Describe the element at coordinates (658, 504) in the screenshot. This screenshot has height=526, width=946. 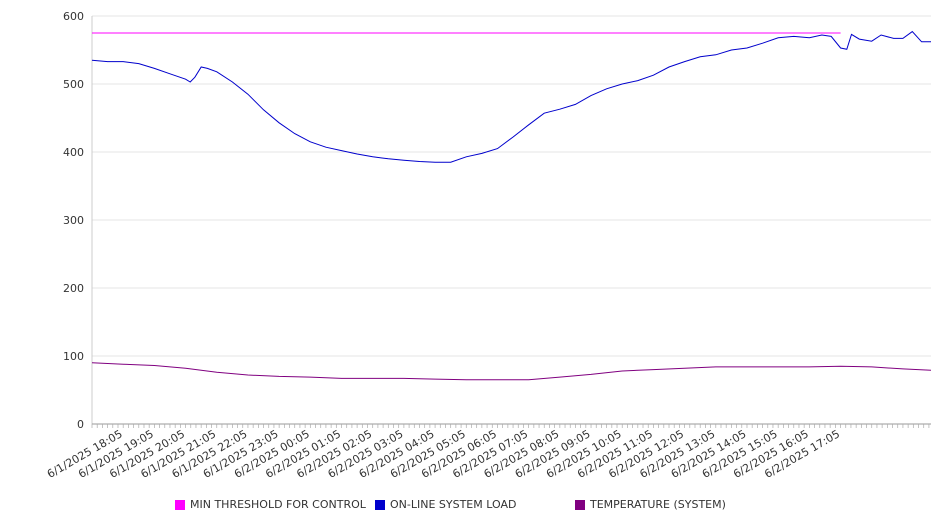
I see `legend-label-temperature: TEMPERATURE (SYSTEM)` at that location.